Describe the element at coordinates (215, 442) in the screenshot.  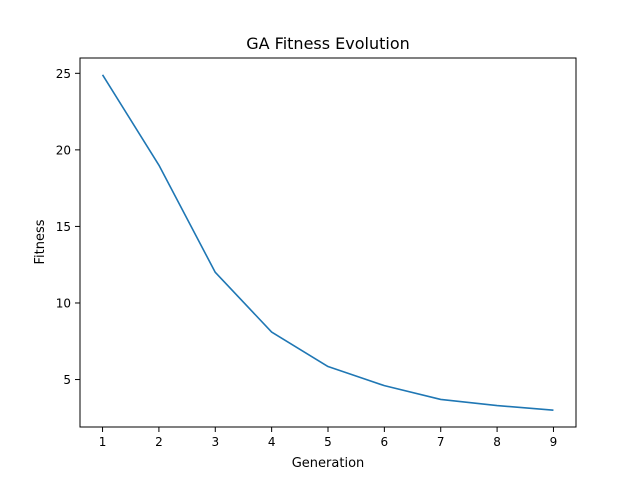
I see `x-tick-label: 3` at that location.